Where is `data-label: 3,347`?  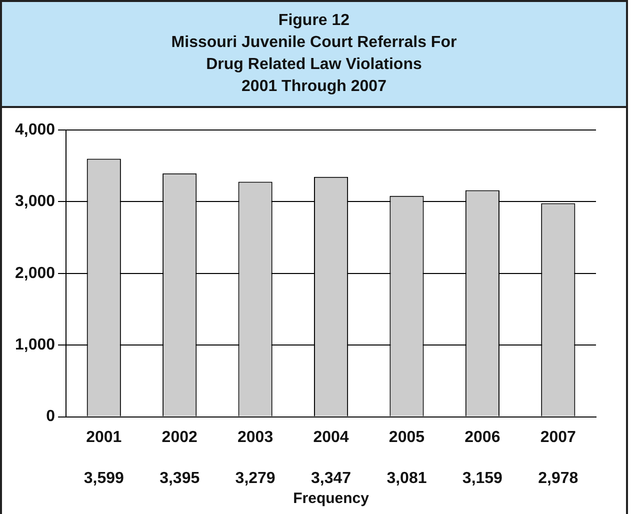 data-label: 3,347 is located at coordinates (331, 479).